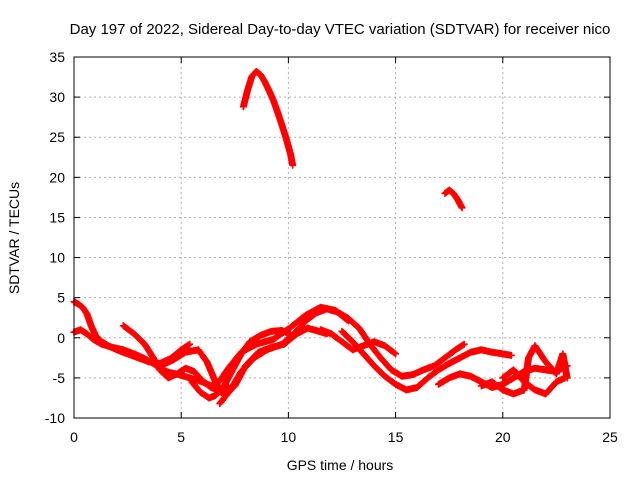 The width and height of the screenshot is (640, 485). Describe the element at coordinates (57, 217) in the screenshot. I see `y-tick-label: 15` at that location.